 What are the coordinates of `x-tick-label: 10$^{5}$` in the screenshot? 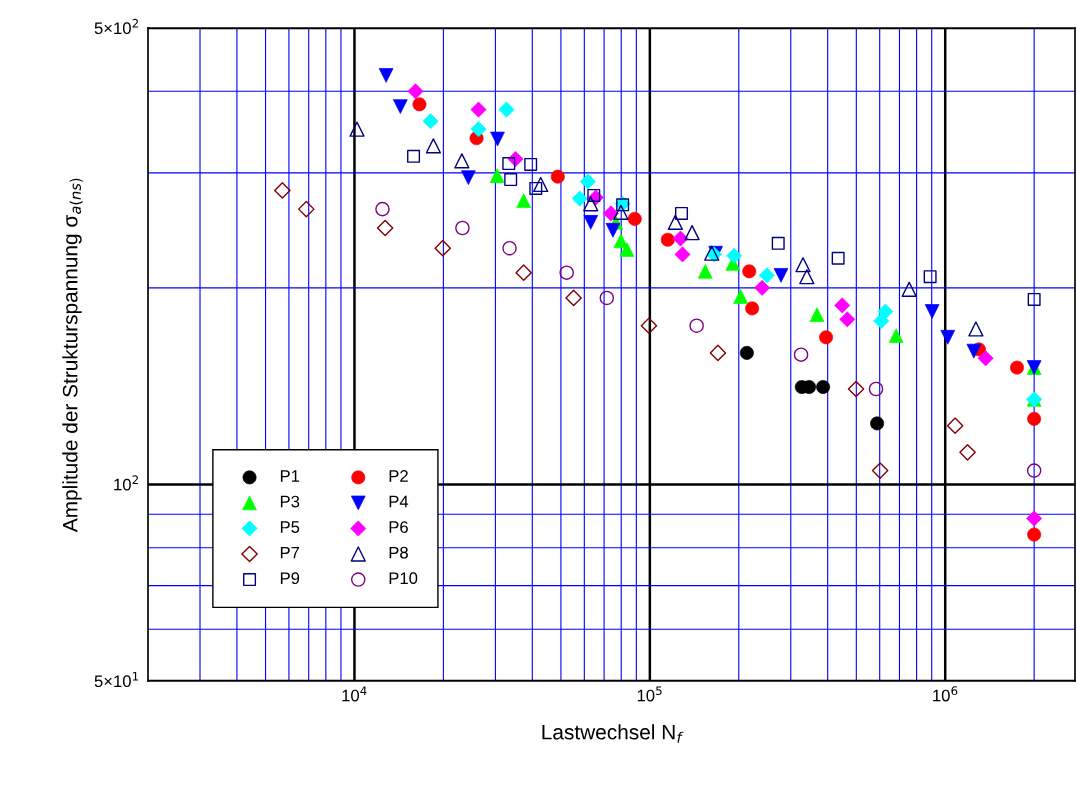 It's located at (649, 694).